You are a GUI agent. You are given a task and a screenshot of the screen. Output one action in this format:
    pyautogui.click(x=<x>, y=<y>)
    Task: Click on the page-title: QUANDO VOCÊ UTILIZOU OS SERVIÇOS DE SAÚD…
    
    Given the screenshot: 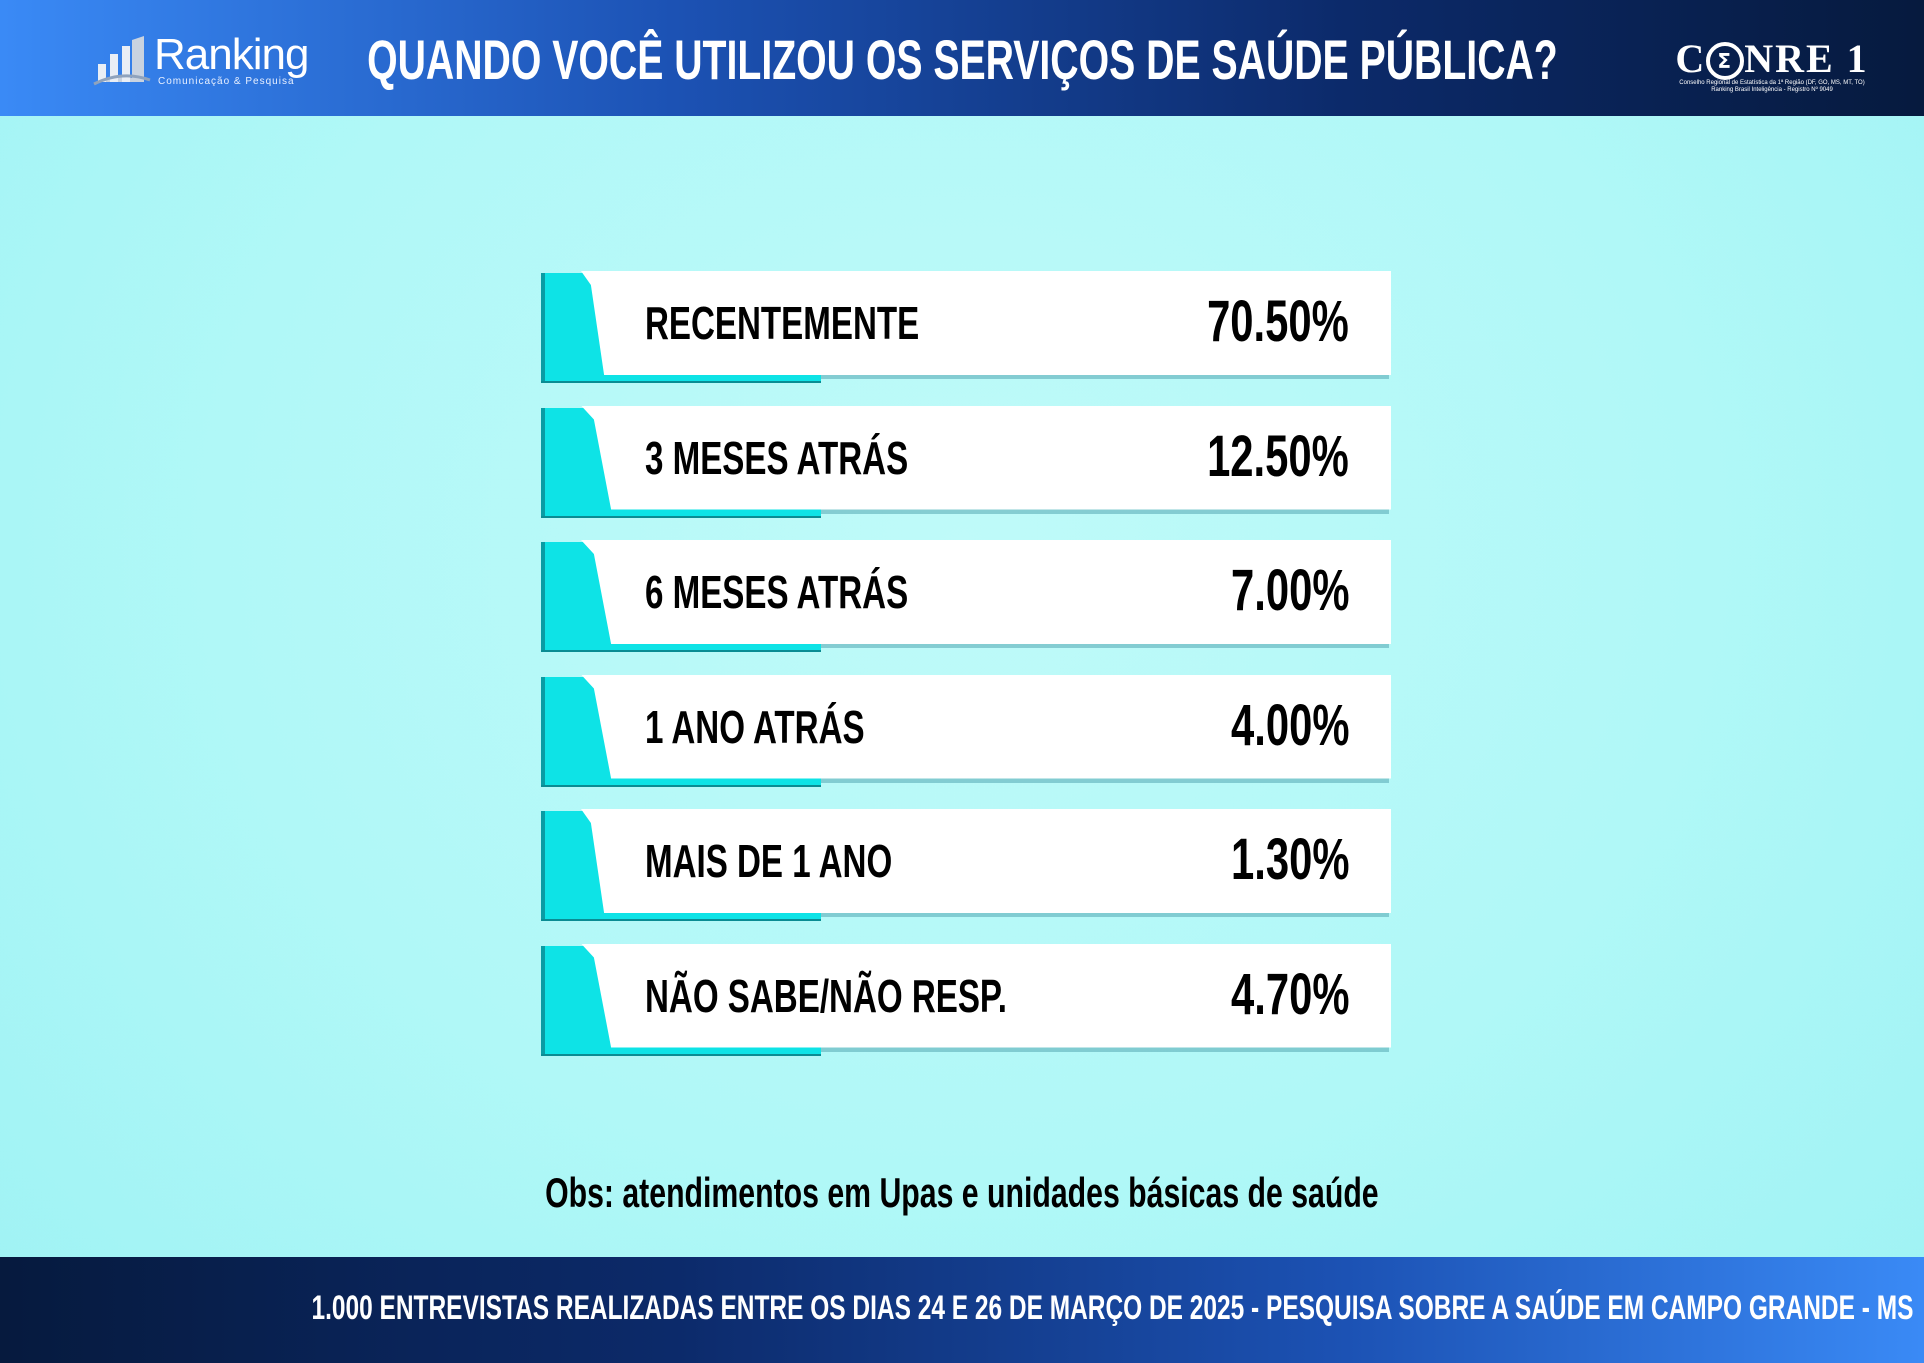 What is the action you would take?
    pyautogui.click(x=962, y=60)
    